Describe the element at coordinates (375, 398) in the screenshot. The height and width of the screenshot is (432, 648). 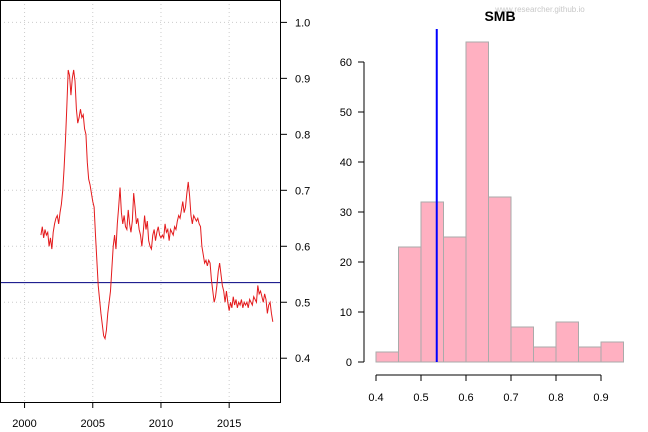
I see `x-tick-label: 0.4` at that location.